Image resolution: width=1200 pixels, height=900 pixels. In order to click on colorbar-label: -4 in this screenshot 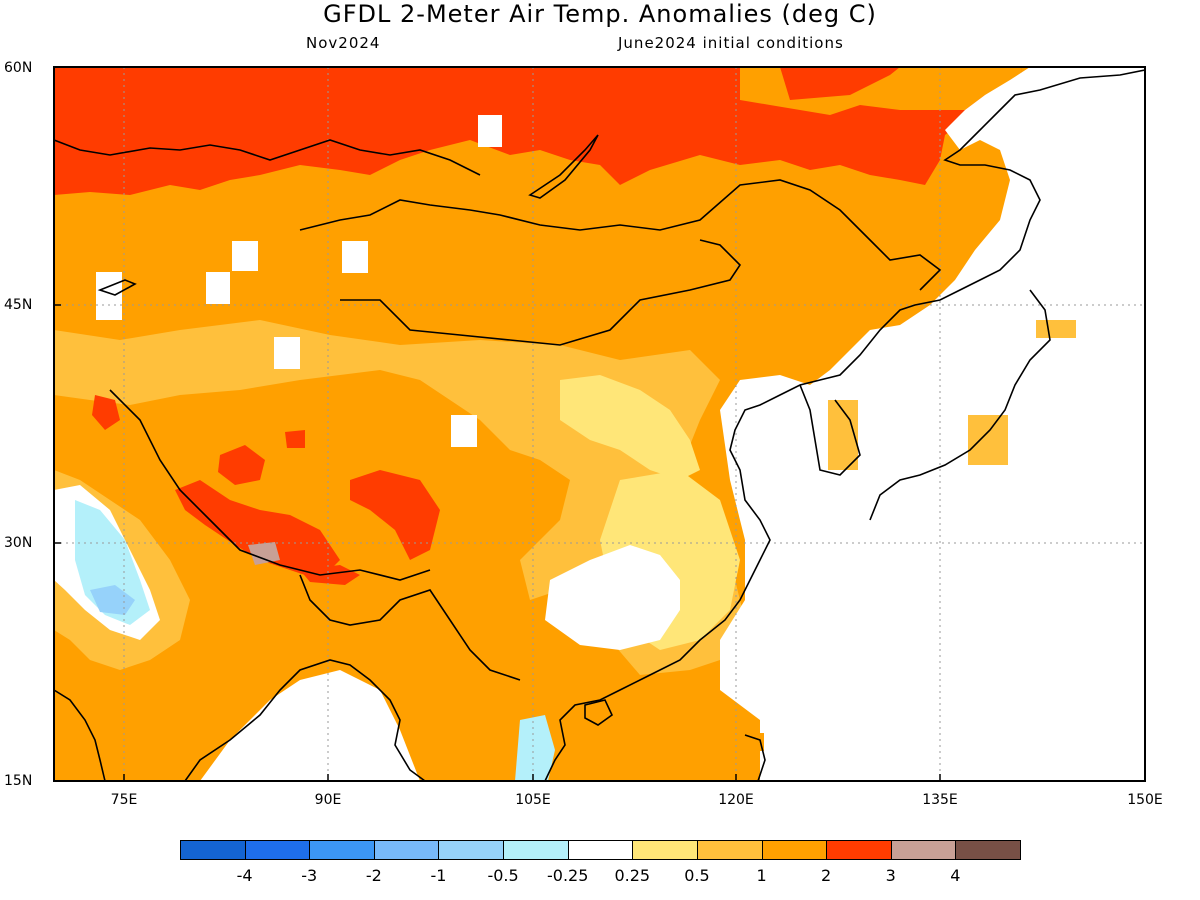, I will do `click(244, 875)`.